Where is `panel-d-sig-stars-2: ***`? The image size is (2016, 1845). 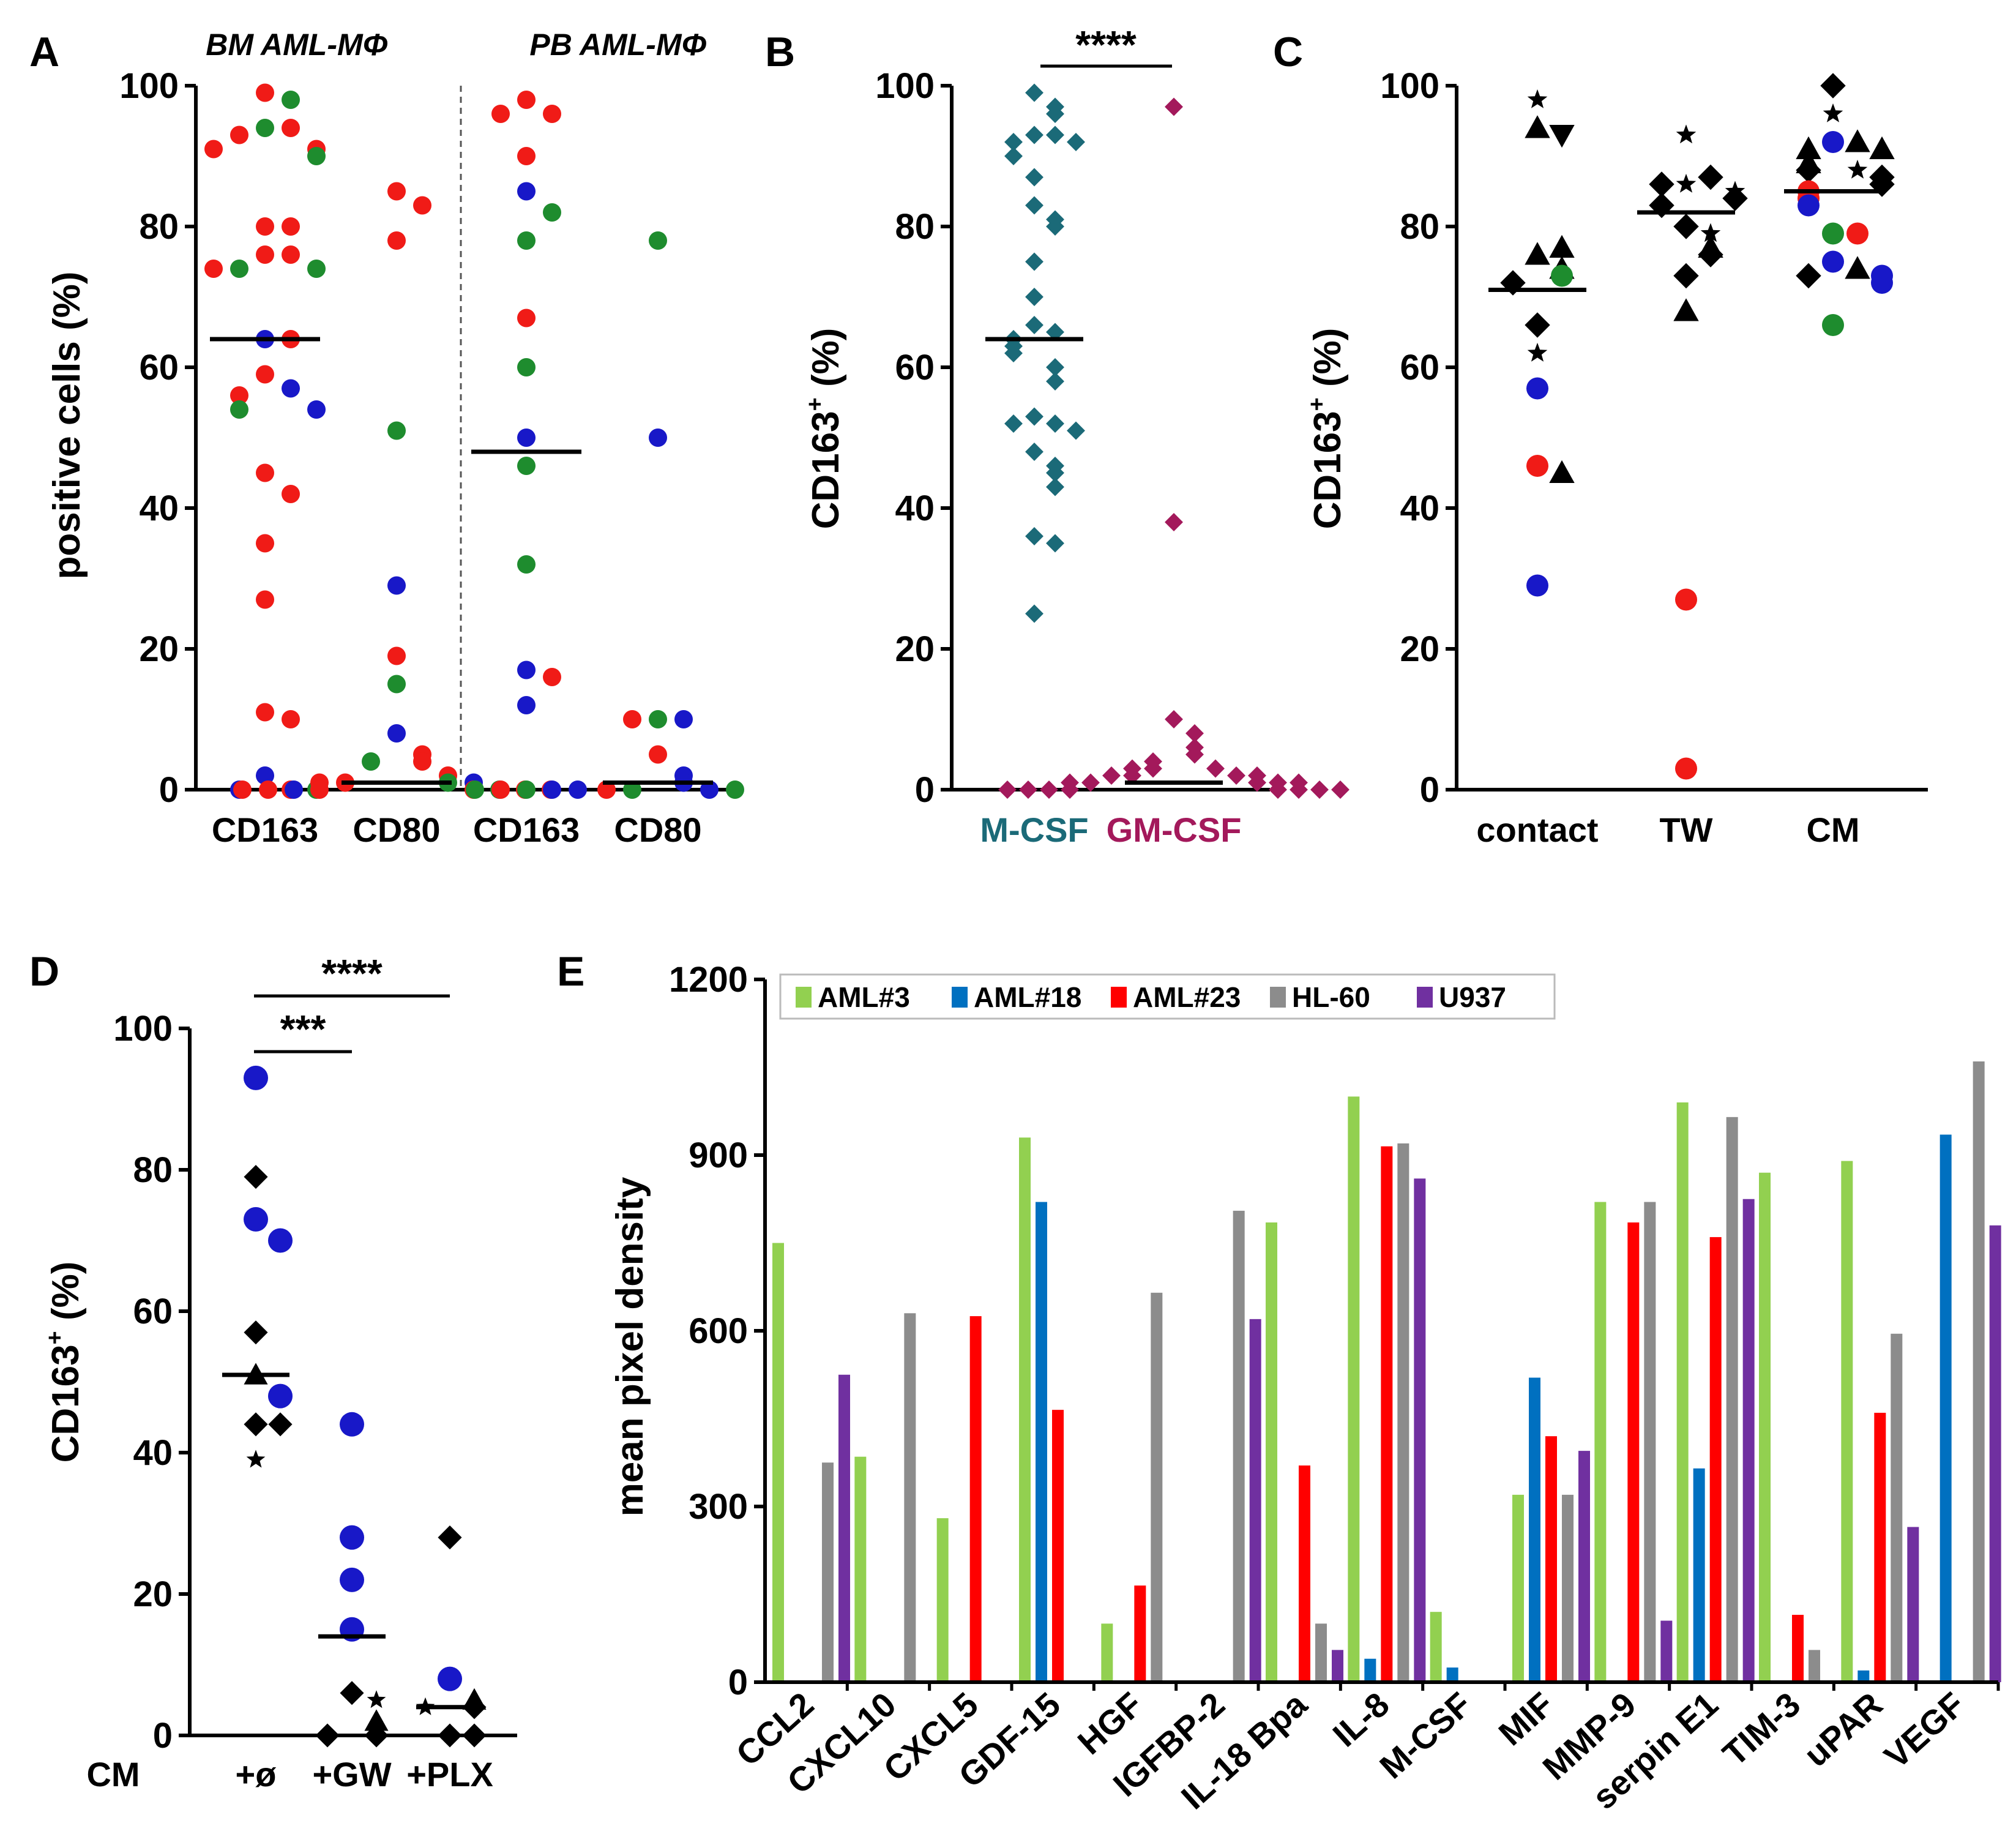
panel-d-sig-stars-2: *** is located at coordinates (303, 1029).